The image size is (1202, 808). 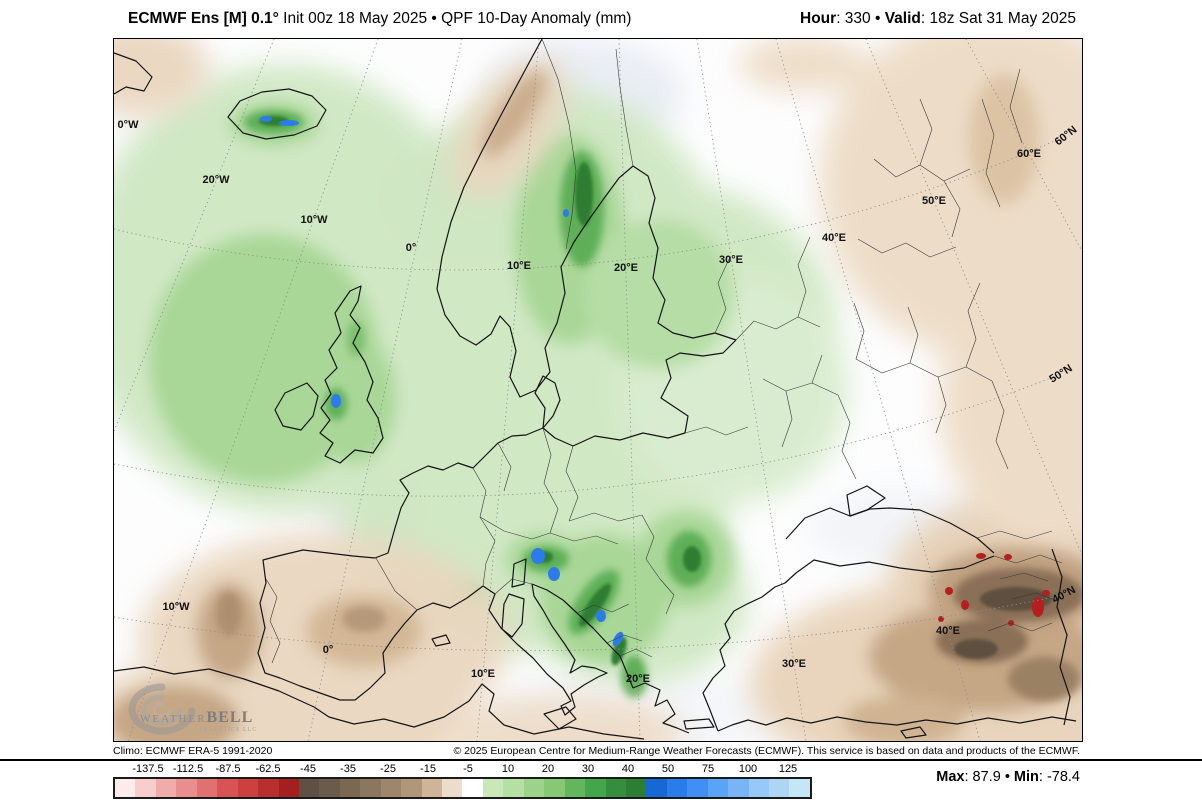 I want to click on colorbar-tick-label: -137.5, so click(x=148, y=769).